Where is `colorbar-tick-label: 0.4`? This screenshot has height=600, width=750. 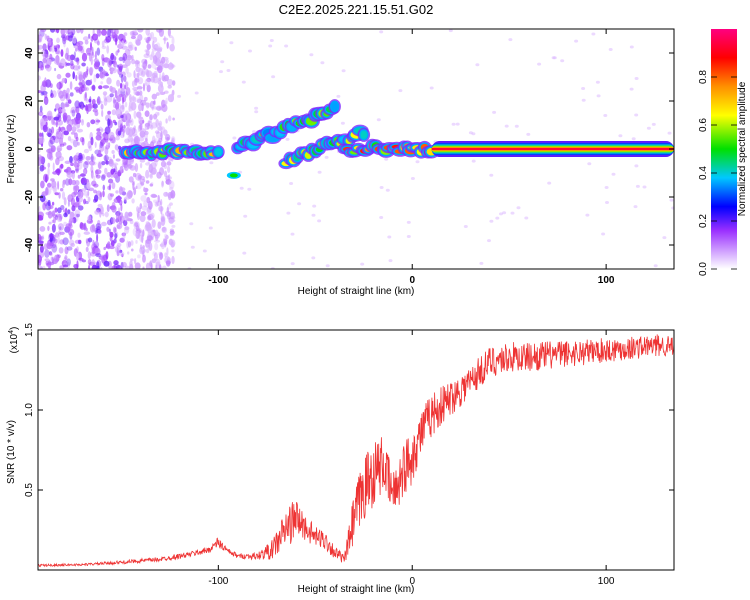 colorbar-tick-label: 0.4 is located at coordinates (703, 173).